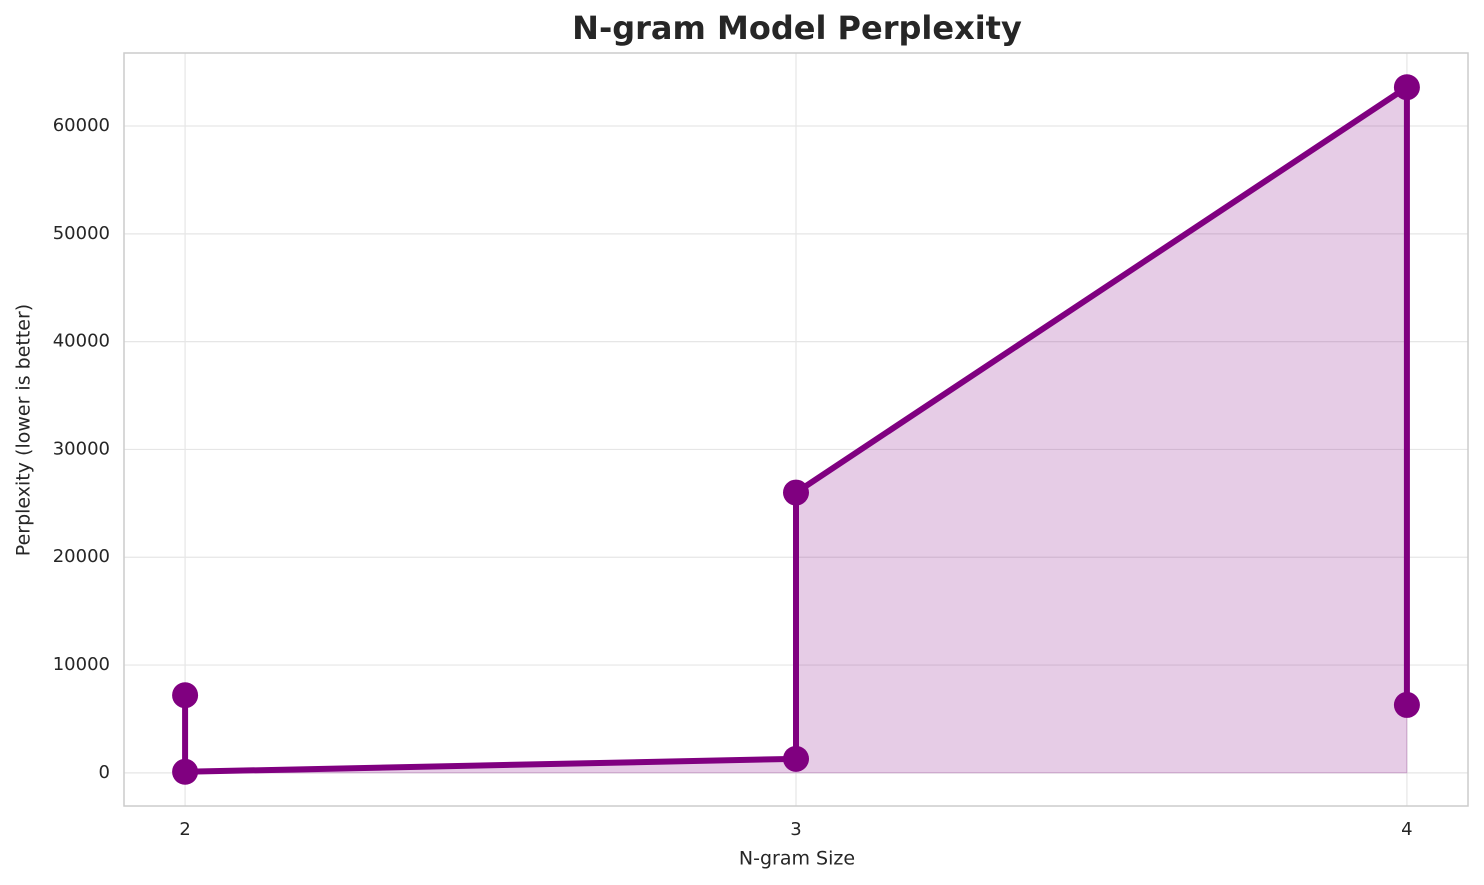 This screenshot has width=1484, height=885. What do you see at coordinates (81, 341) in the screenshot?
I see `y-tick-label: 40000` at bounding box center [81, 341].